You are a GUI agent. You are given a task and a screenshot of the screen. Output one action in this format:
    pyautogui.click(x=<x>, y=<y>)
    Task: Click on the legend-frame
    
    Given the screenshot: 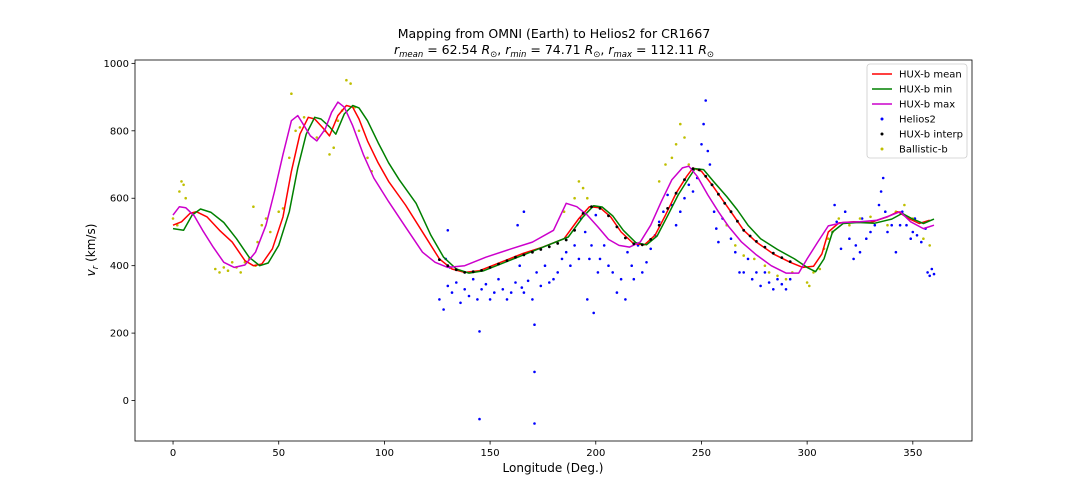 What is the action you would take?
    pyautogui.click(x=917, y=111)
    